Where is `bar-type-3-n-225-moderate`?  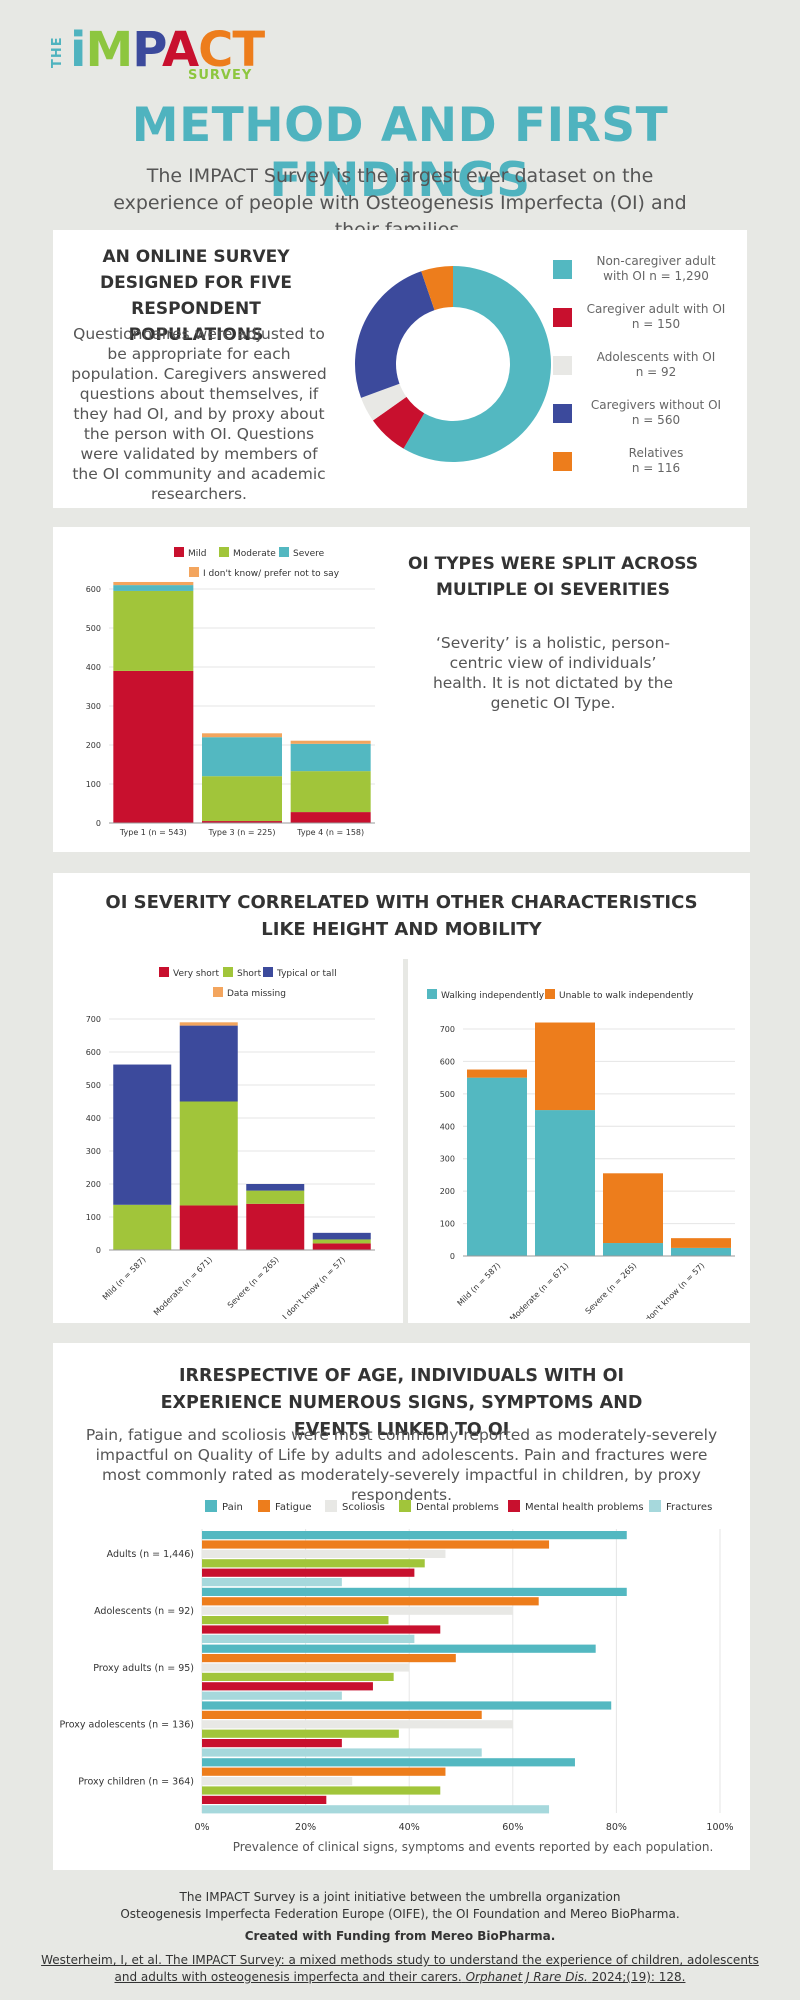 bar-type-3-n-225-moderate is located at coordinates (242, 799).